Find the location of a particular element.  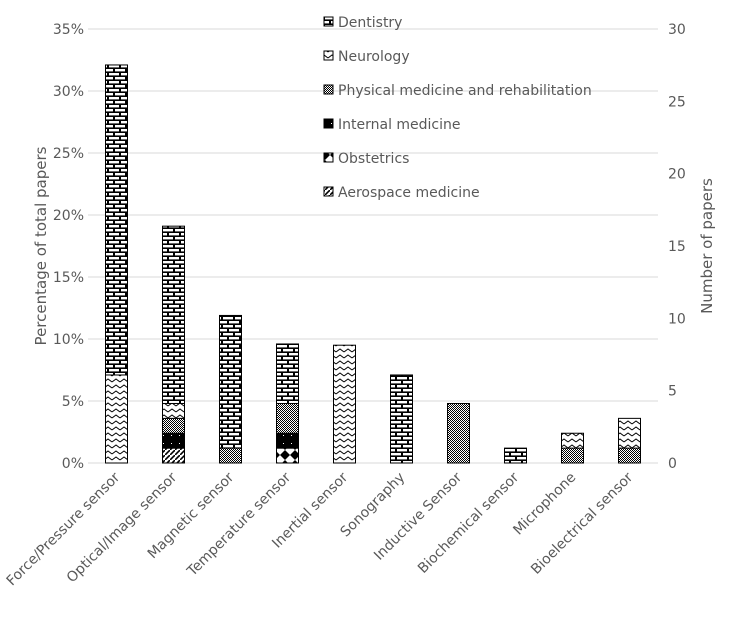

legend-label: Internal medicine is located at coordinates (399, 125).